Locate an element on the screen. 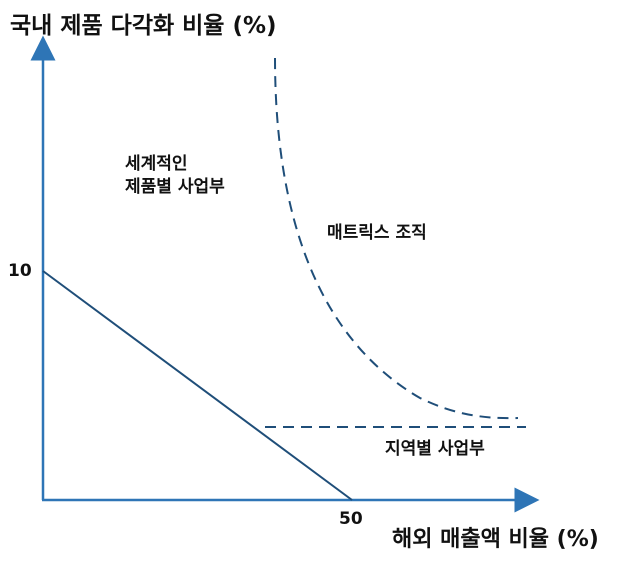  region-matrix-organization: 매트릭스 조직 is located at coordinates (377, 233).